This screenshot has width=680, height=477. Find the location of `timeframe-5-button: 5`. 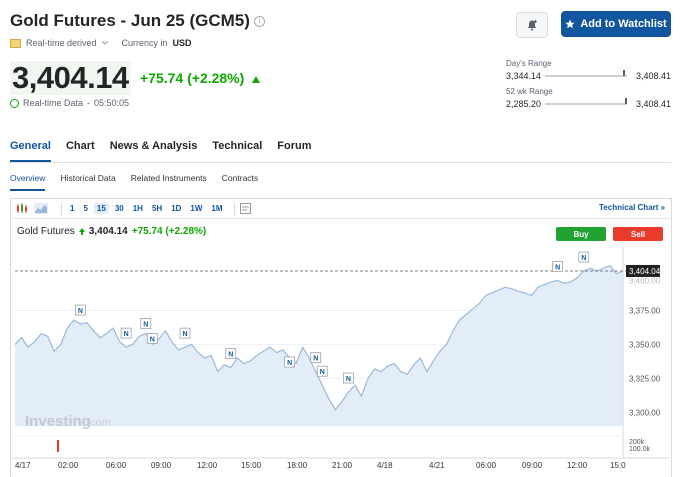

timeframe-5-button: 5 is located at coordinates (85, 208).